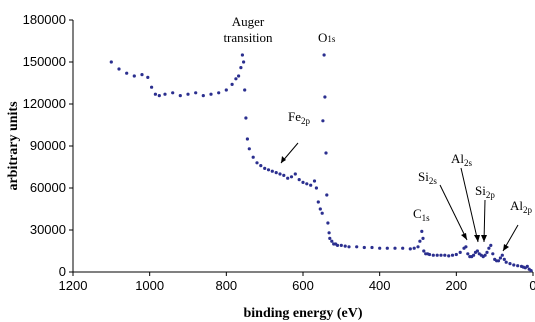  What do you see at coordinates (13, 146) in the screenshot?
I see `y-axis-title: arbitrary units` at bounding box center [13, 146].